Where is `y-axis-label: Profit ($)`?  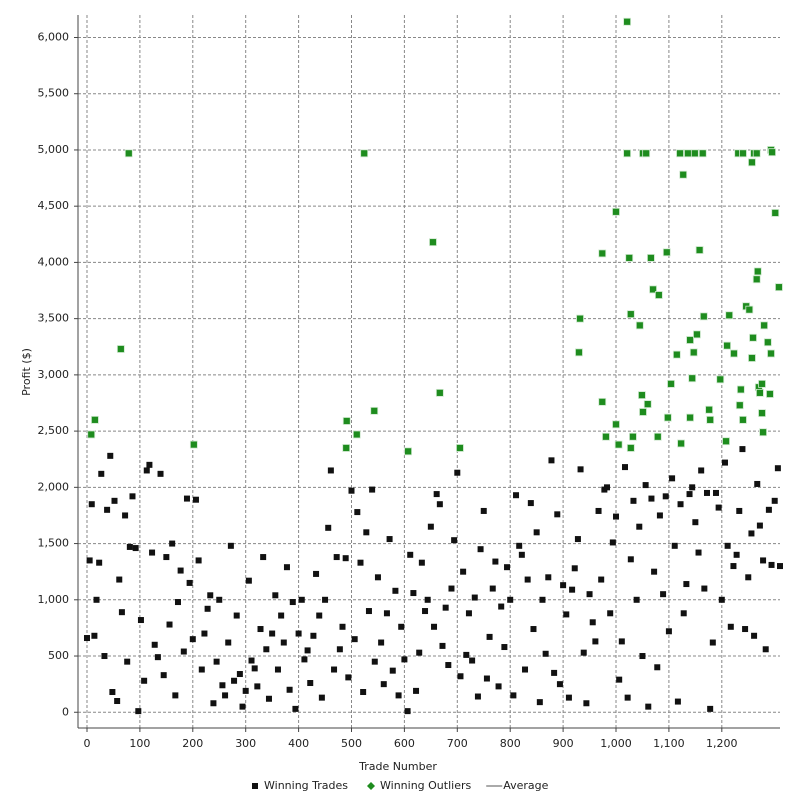
y-axis-label: Profit ($) is located at coordinates (26, 372).